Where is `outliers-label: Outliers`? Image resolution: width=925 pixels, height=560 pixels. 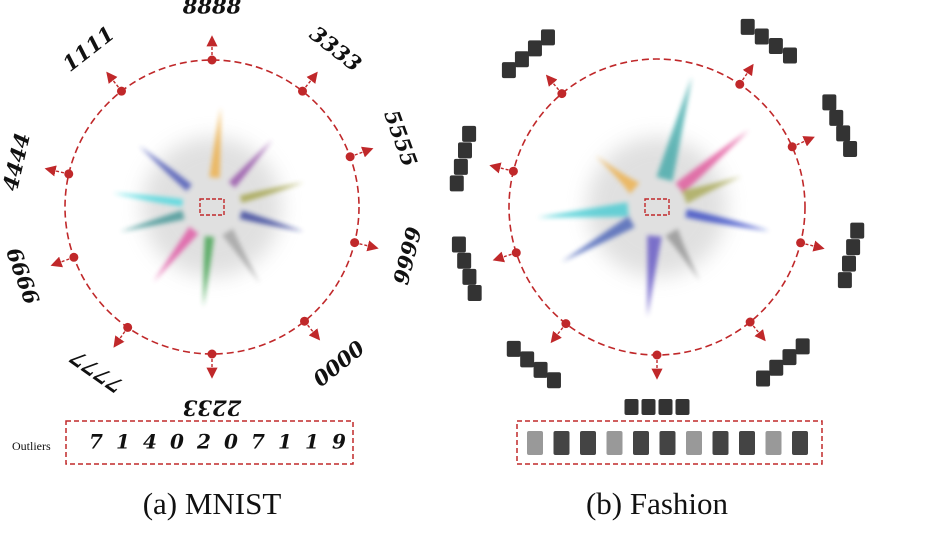
outliers-label: Outliers is located at coordinates (31, 446).